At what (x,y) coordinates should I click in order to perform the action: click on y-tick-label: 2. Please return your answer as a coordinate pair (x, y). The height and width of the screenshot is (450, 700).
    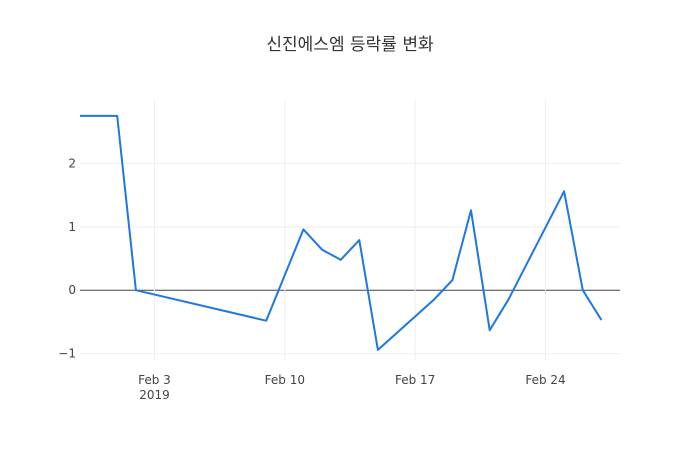
    Looking at the image, I should click on (72, 163).